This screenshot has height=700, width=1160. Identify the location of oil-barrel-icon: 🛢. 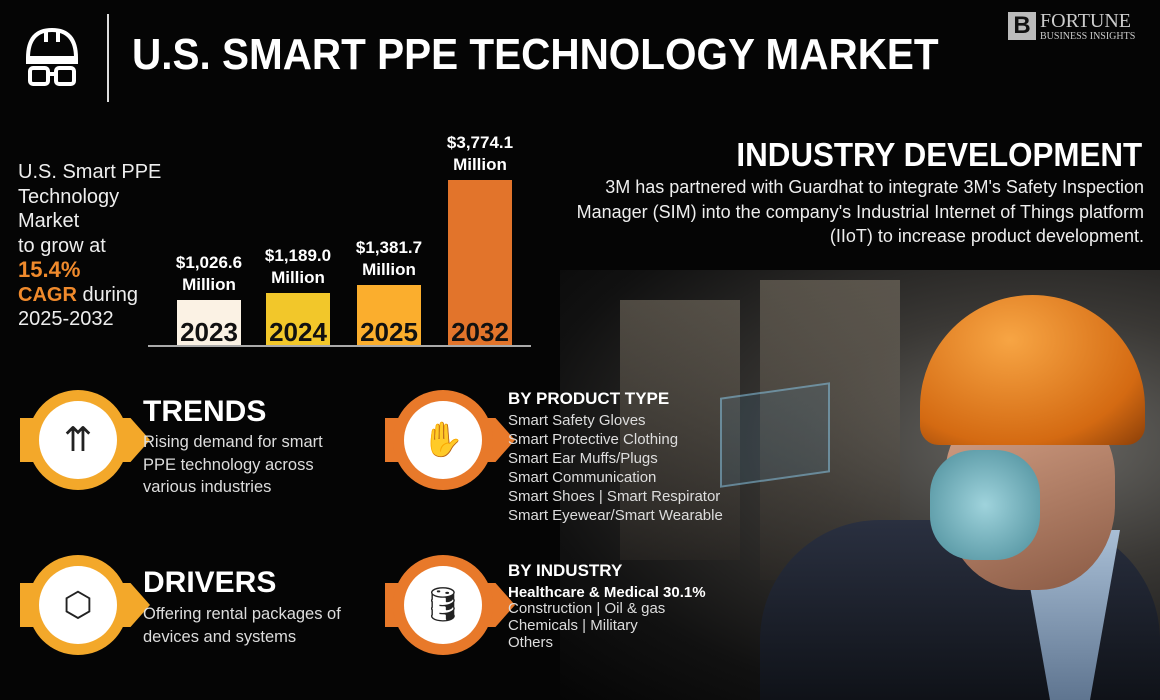
(443, 605).